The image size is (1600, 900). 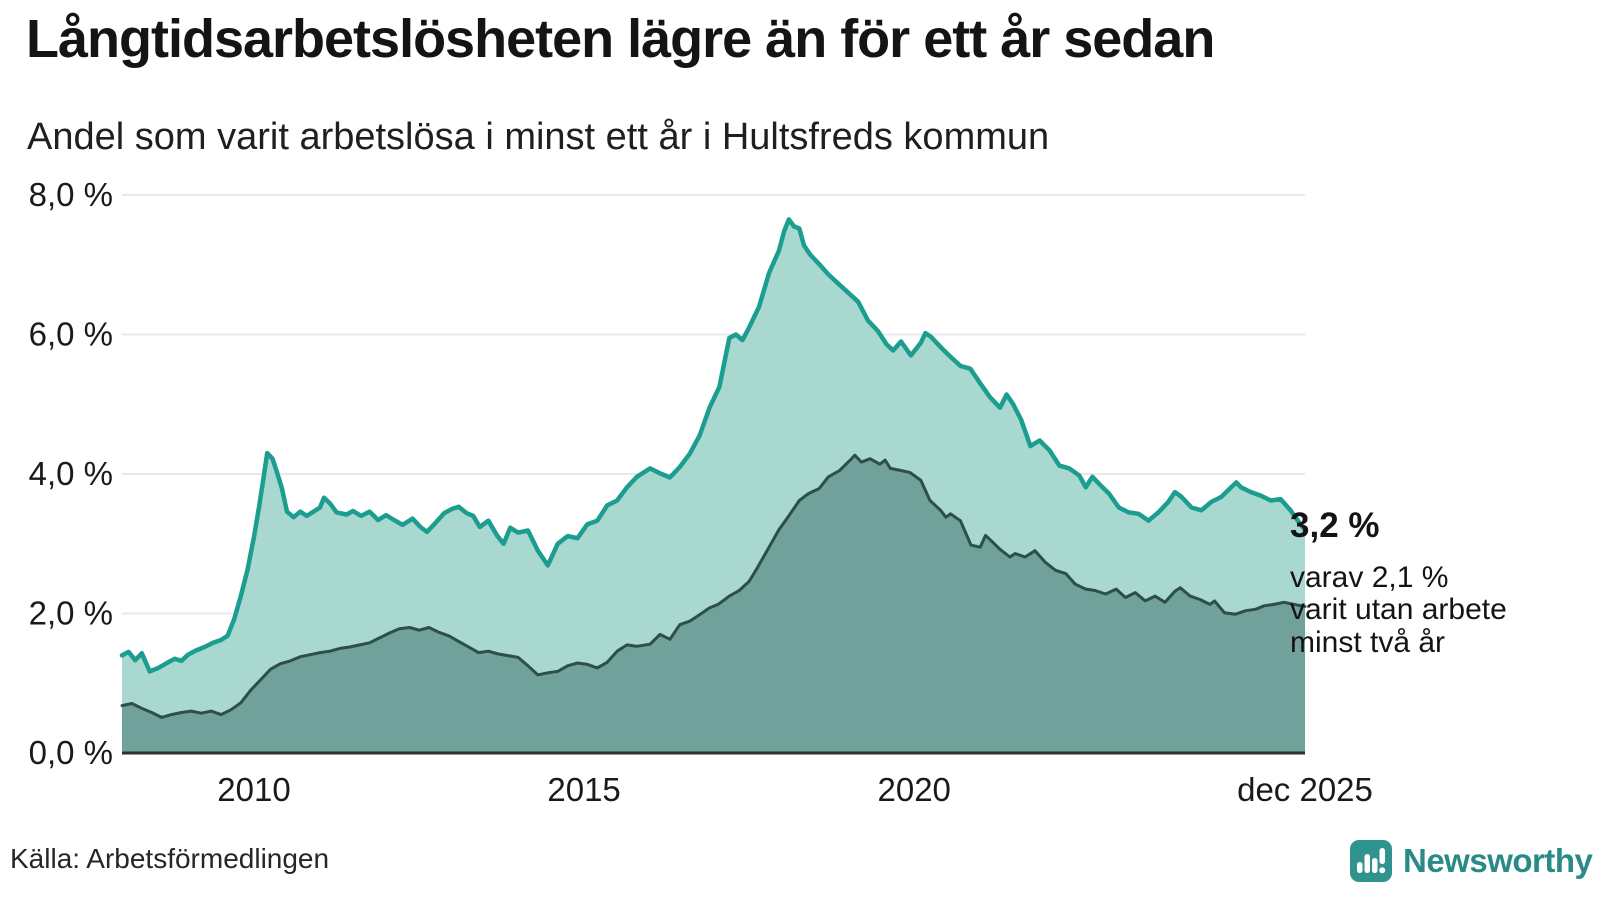 I want to click on note-line-3: minst två år, so click(x=1368, y=642).